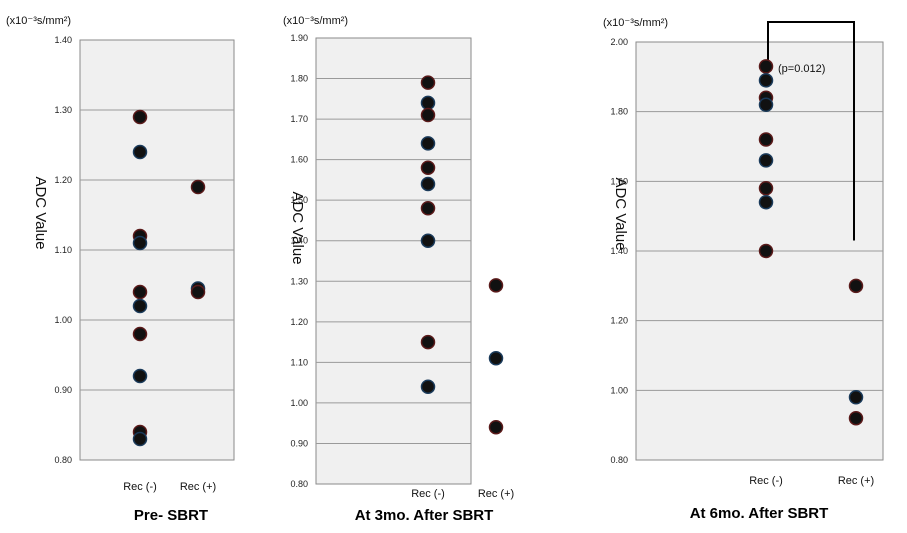 The image size is (907, 533). Describe the element at coordinates (759, 513) in the screenshot. I see `panel-title: At 6mo. After SBRT` at that location.